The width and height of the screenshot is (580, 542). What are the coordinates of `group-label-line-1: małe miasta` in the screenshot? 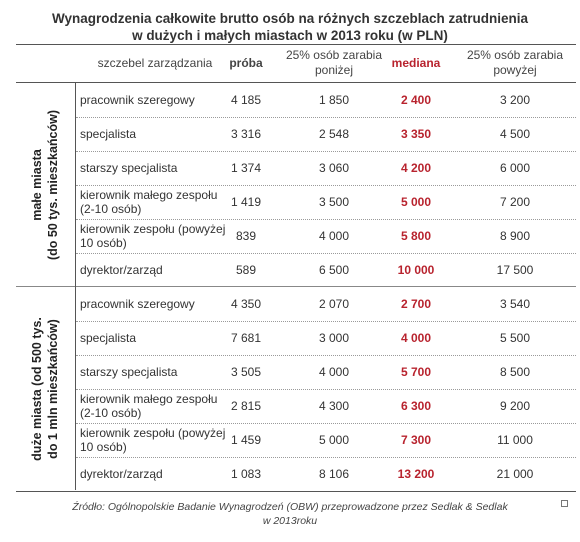 It's located at (37, 184).